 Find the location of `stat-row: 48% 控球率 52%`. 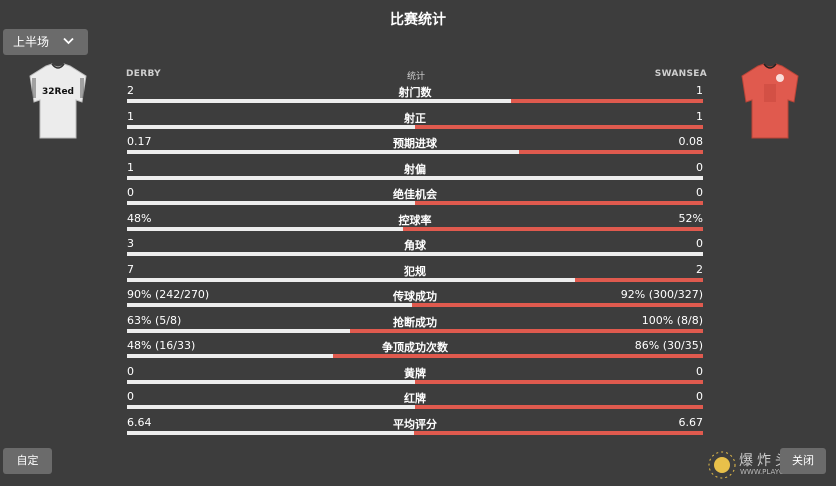

stat-row: 48% 控球率 52% is located at coordinates (415, 223).